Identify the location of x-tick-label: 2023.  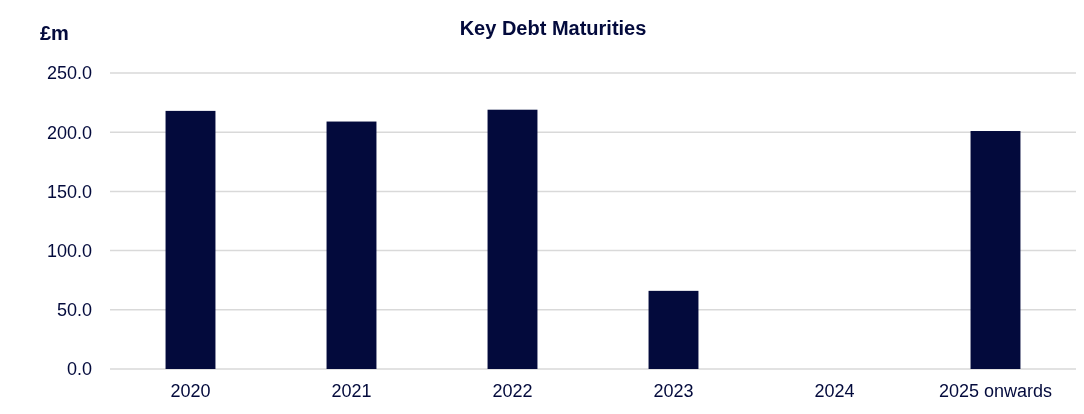
(673, 391).